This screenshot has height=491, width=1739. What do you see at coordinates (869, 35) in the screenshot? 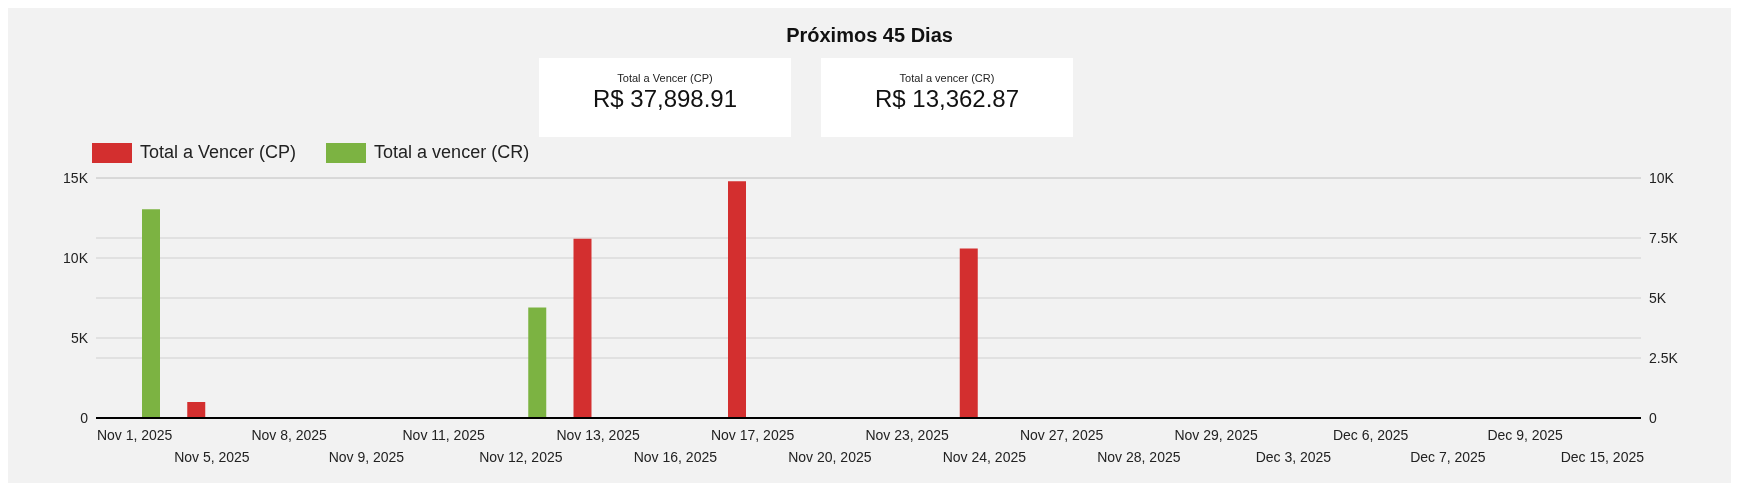
I see `chart-title: Próximos 45 Dias` at bounding box center [869, 35].